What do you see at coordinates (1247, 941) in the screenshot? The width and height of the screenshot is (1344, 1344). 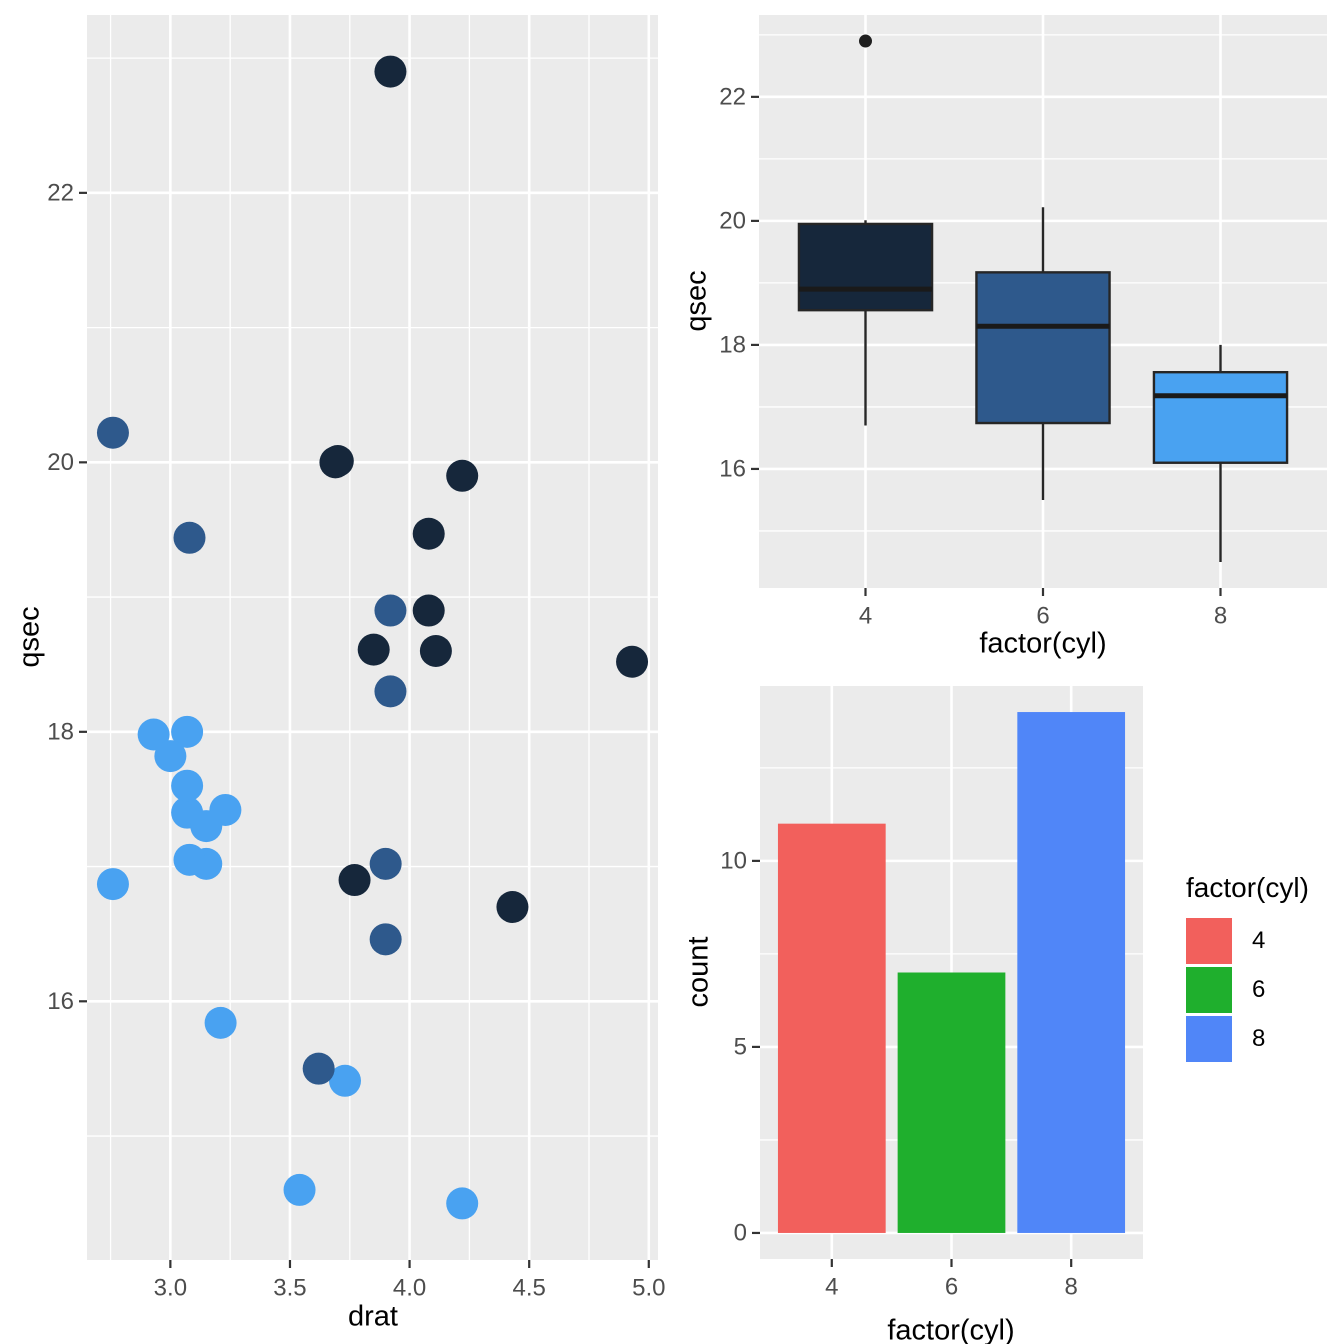 I see `legend-entry-4: 4` at bounding box center [1247, 941].